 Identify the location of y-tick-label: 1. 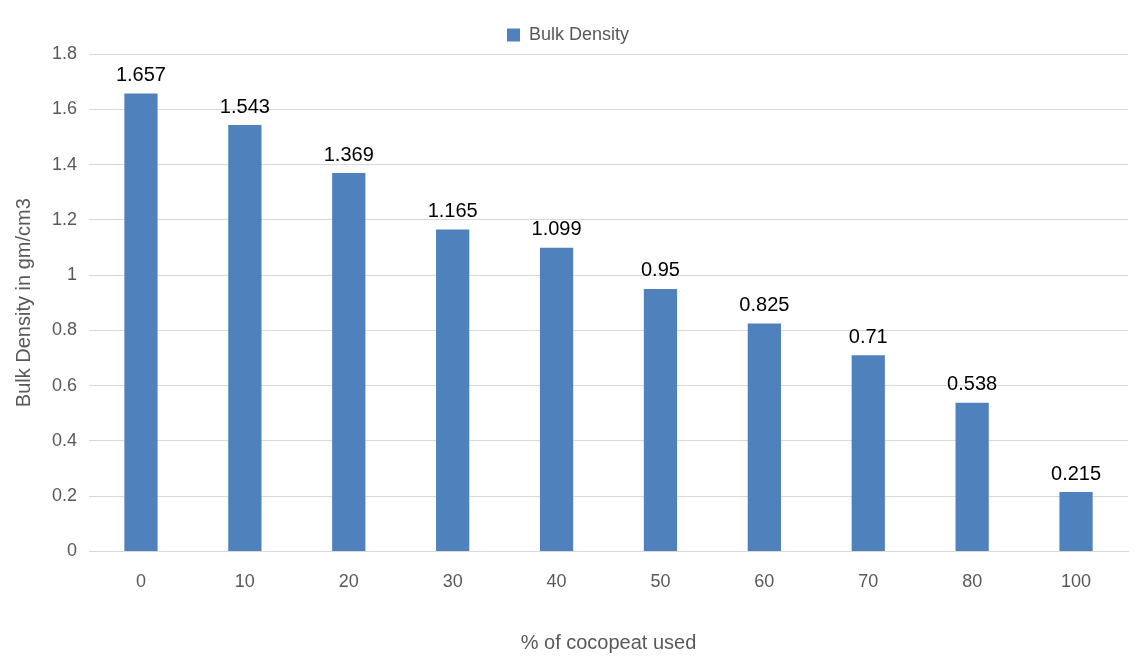
(72, 274).